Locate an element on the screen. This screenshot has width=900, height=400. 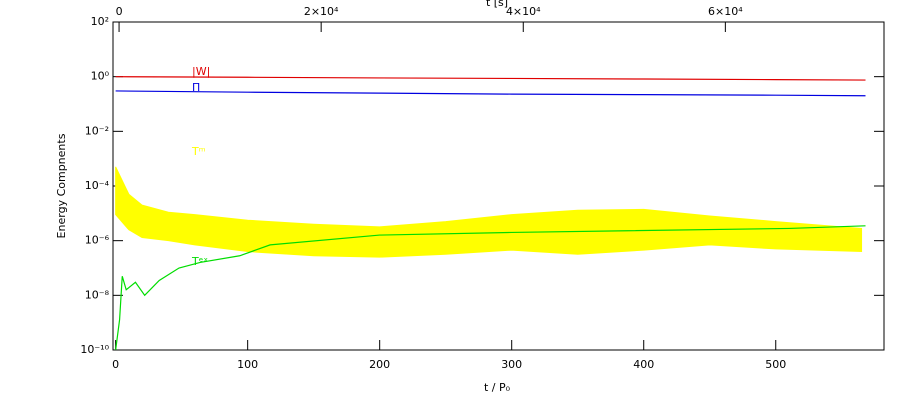
x-tick-label: 200 is located at coordinates (379, 364).